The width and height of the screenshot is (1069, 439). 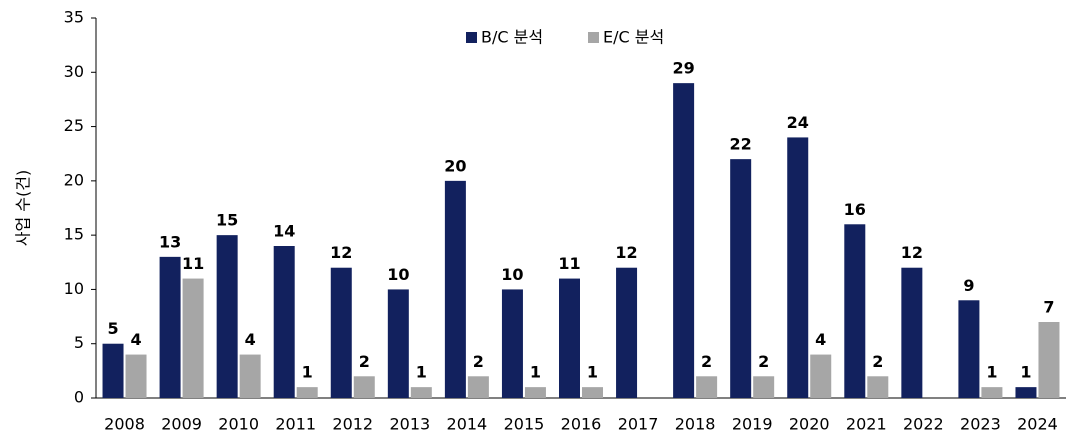 What do you see at coordinates (855, 209) in the screenshot?
I see `data-label: 16` at bounding box center [855, 209].